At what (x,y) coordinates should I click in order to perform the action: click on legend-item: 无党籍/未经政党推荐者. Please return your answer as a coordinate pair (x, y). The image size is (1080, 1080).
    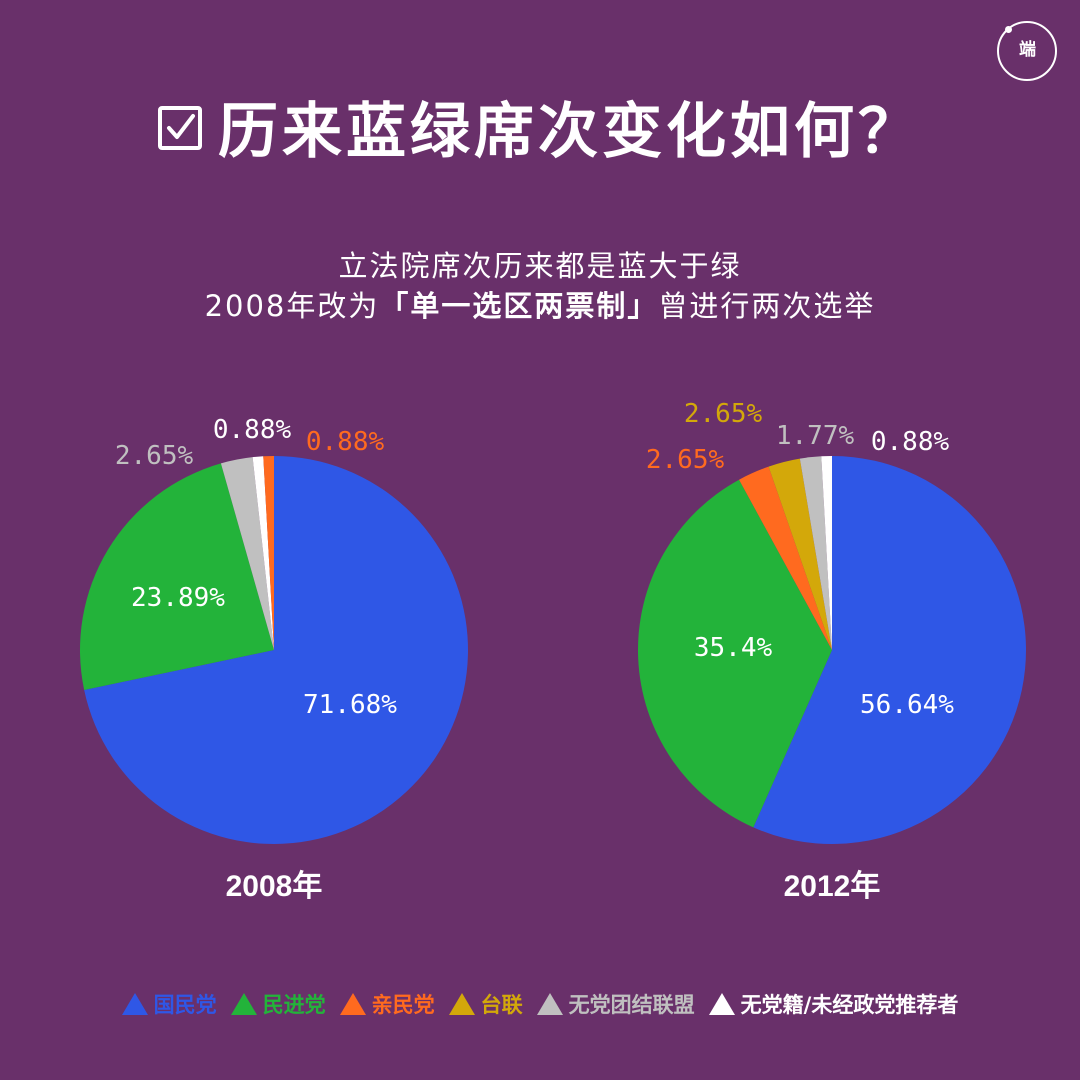
    Looking at the image, I should click on (833, 1004).